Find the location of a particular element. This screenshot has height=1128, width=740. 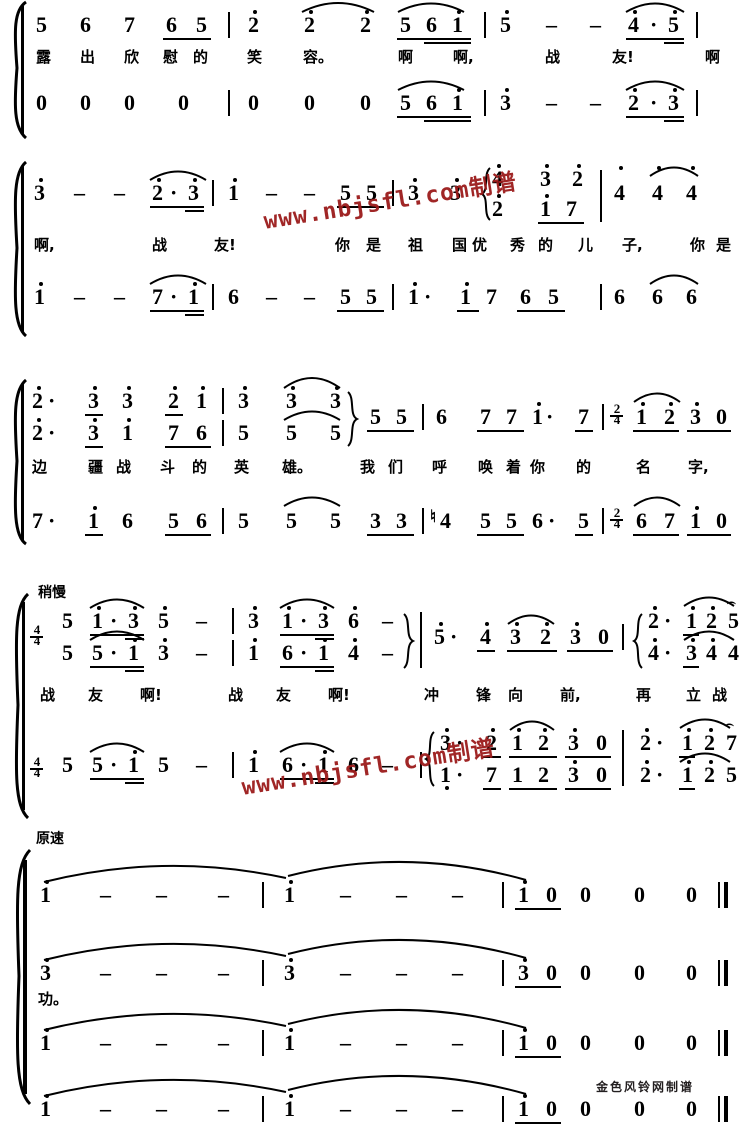

natural-sign-icon: ♮ is located at coordinates (433, 516).